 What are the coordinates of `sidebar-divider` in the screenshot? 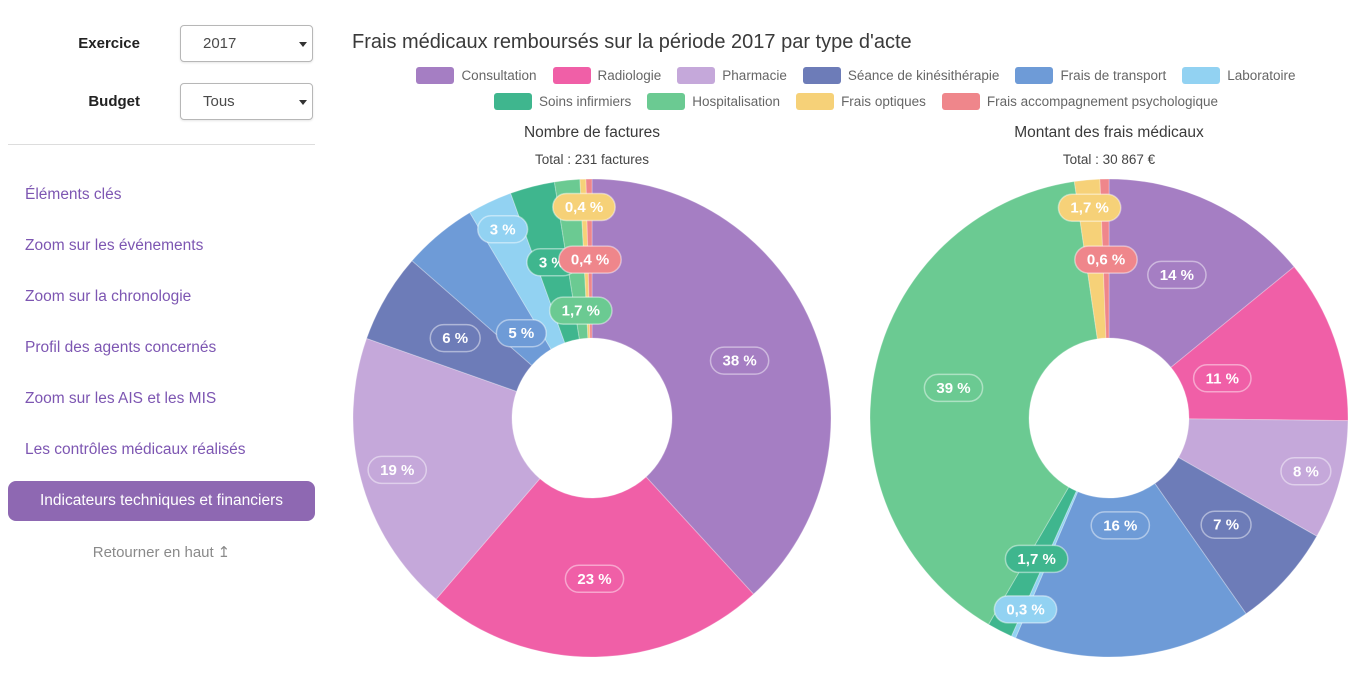 It's located at (161, 144).